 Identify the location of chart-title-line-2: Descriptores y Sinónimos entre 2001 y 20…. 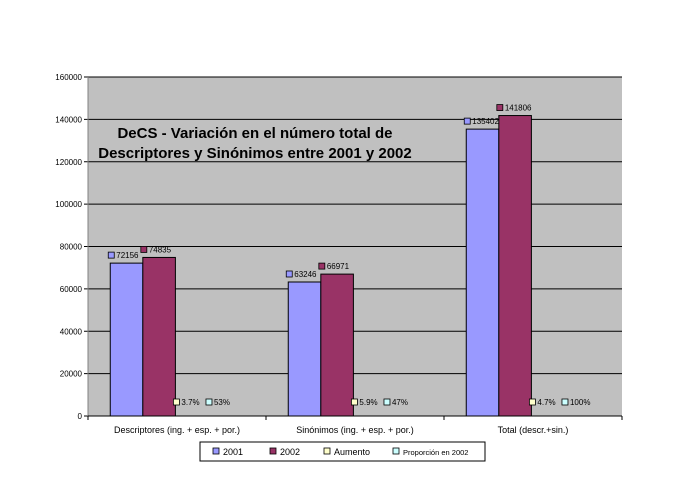
(254, 153).